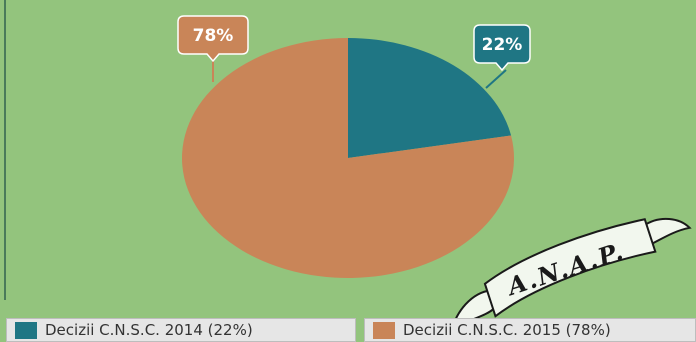 The image size is (696, 342). Describe the element at coordinates (496, 79) in the screenshot. I see `callout-leader-2014` at that location.